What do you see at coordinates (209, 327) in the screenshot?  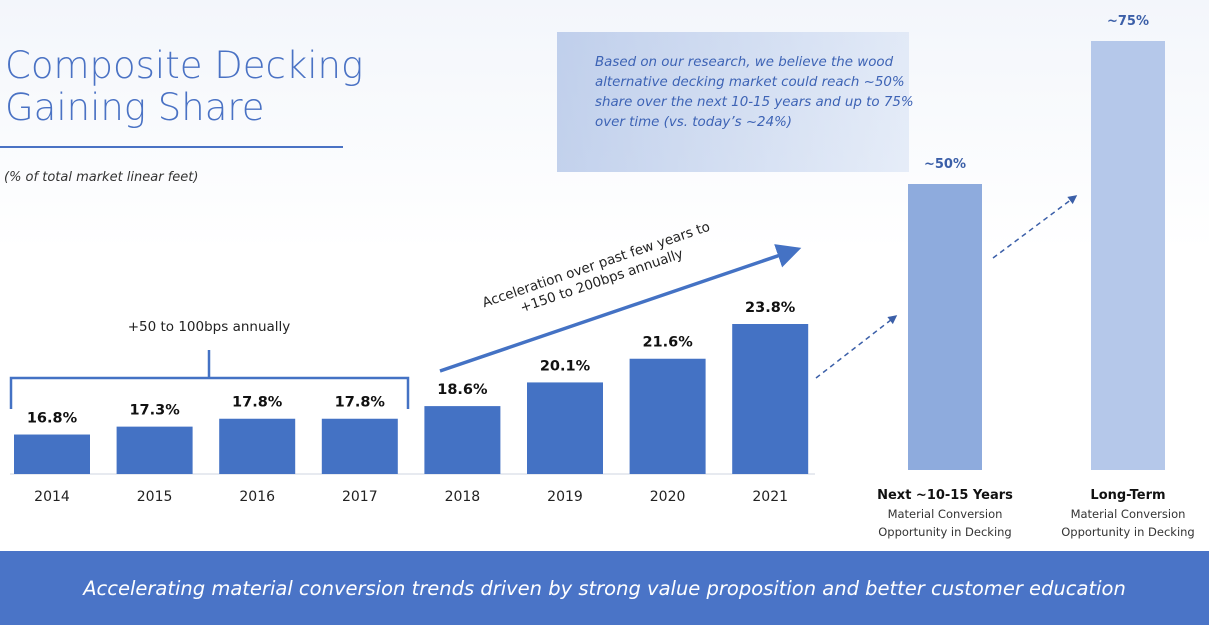 I see `bracket-annotation: +50 to 100bps annually` at bounding box center [209, 327].